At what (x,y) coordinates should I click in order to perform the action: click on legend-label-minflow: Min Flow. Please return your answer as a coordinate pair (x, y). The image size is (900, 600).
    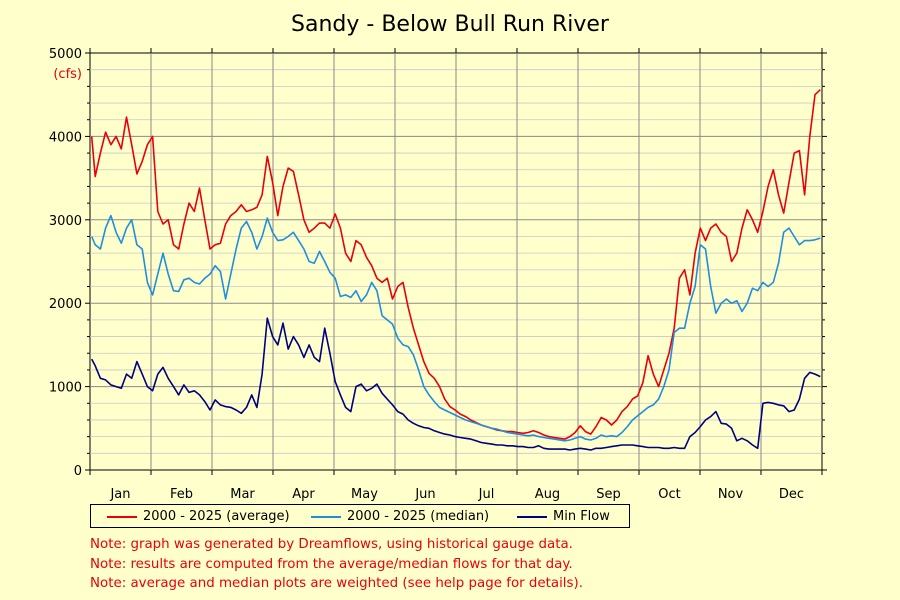
    Looking at the image, I should click on (581, 516).